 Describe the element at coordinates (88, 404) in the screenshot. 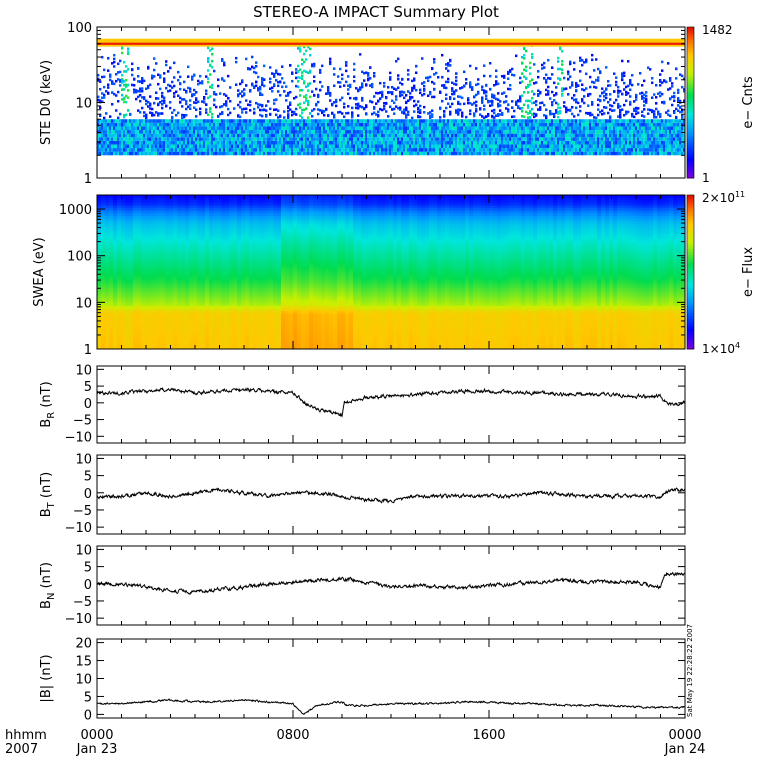

I see `br-y-tick-label: 0` at that location.